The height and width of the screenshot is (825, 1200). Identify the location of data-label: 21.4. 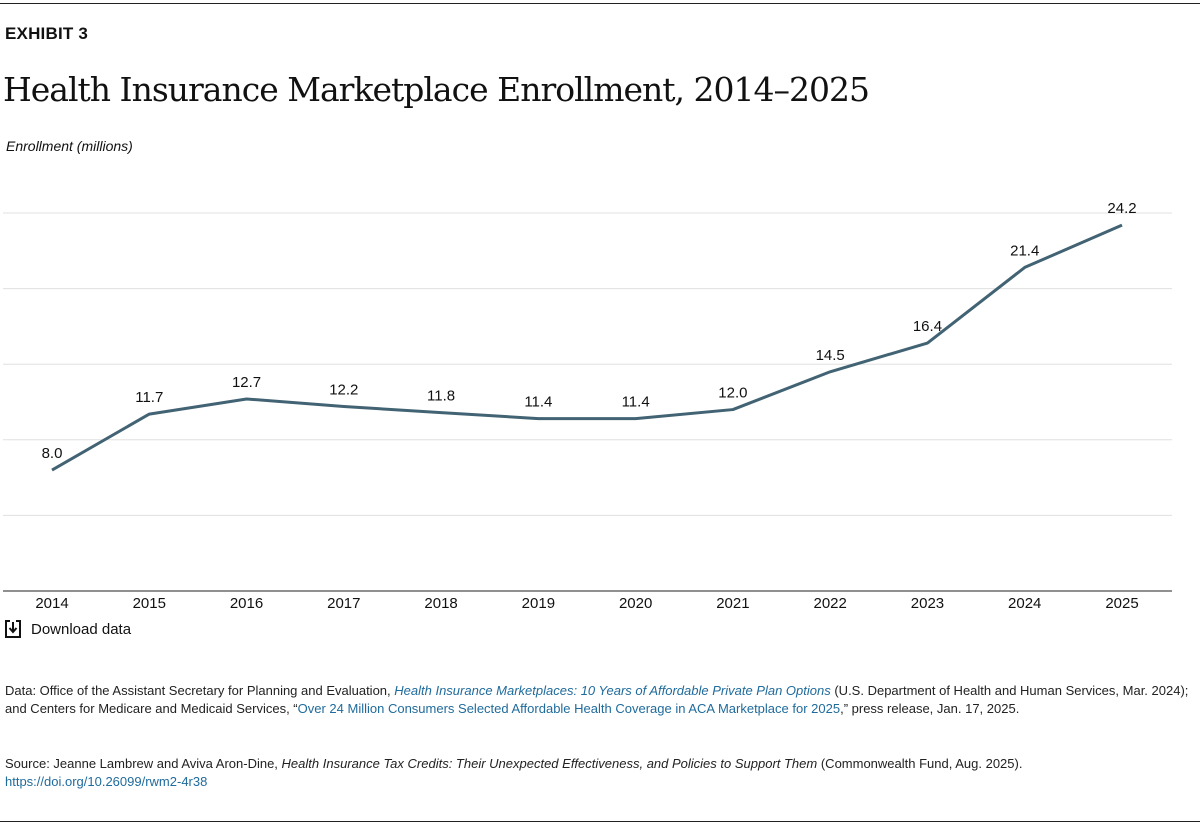
(1024, 250).